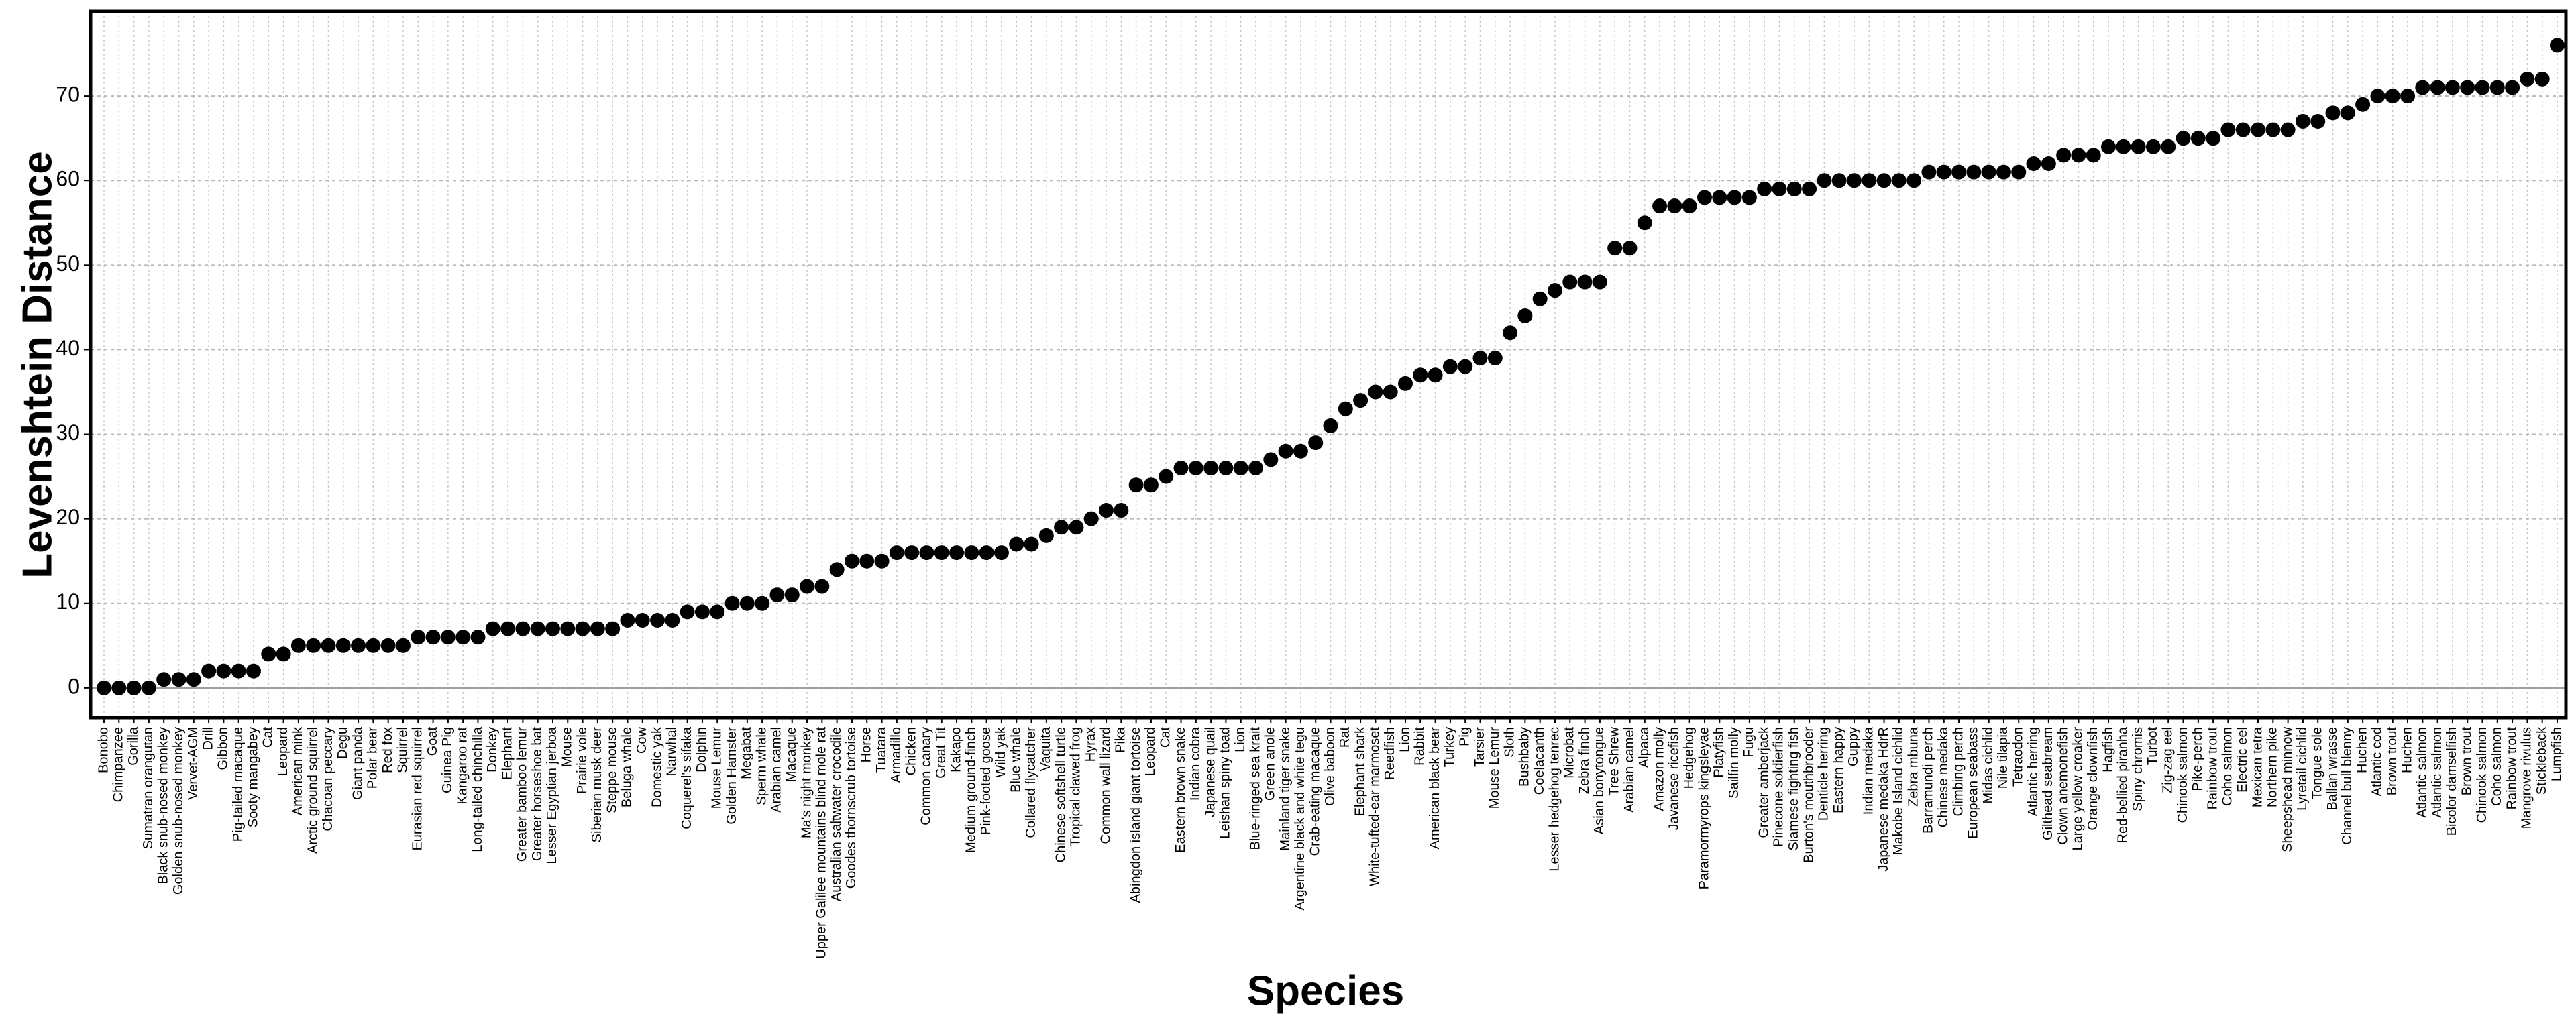 Image resolution: width=2576 pixels, height=1030 pixels. What do you see at coordinates (1464, 736) in the screenshot?
I see `x-tick-label: Pig` at bounding box center [1464, 736].